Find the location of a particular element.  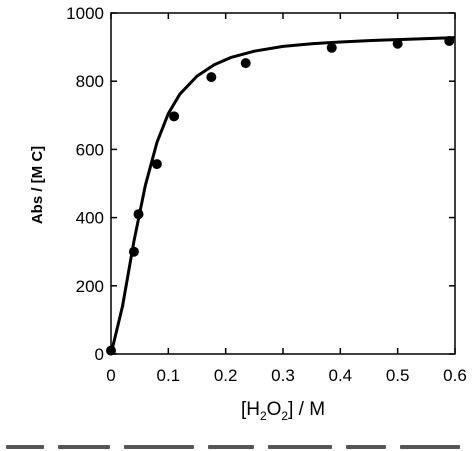

x-tick-label: 0.3 is located at coordinates (283, 375).